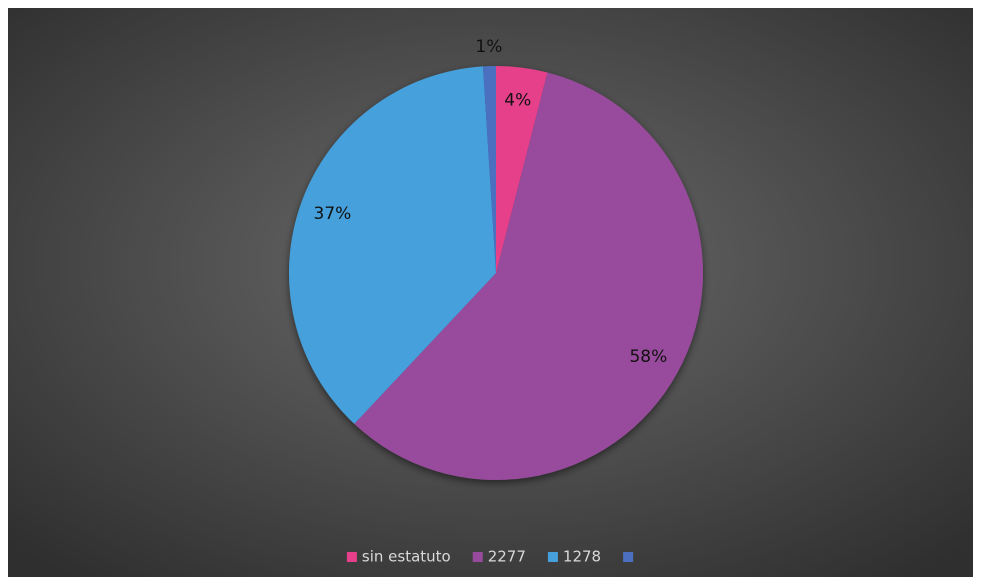 This screenshot has height=585, width=981. Describe the element at coordinates (582, 557) in the screenshot. I see `legend-label: 1278` at that location.